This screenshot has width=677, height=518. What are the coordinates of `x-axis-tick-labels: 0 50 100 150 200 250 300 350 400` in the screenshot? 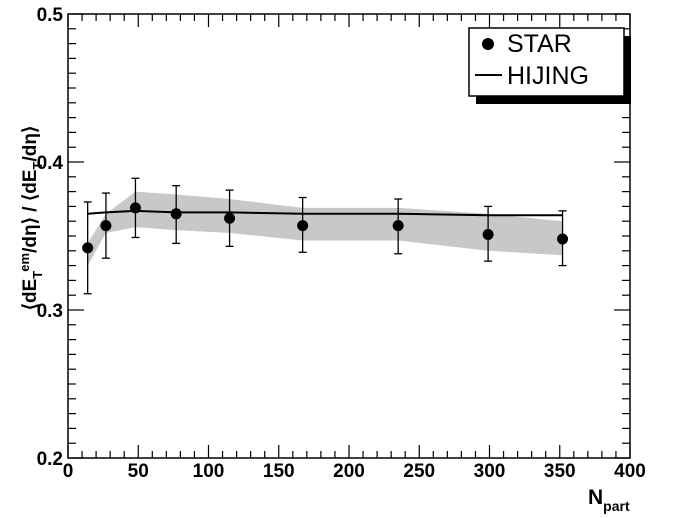 It's located at (354, 471).